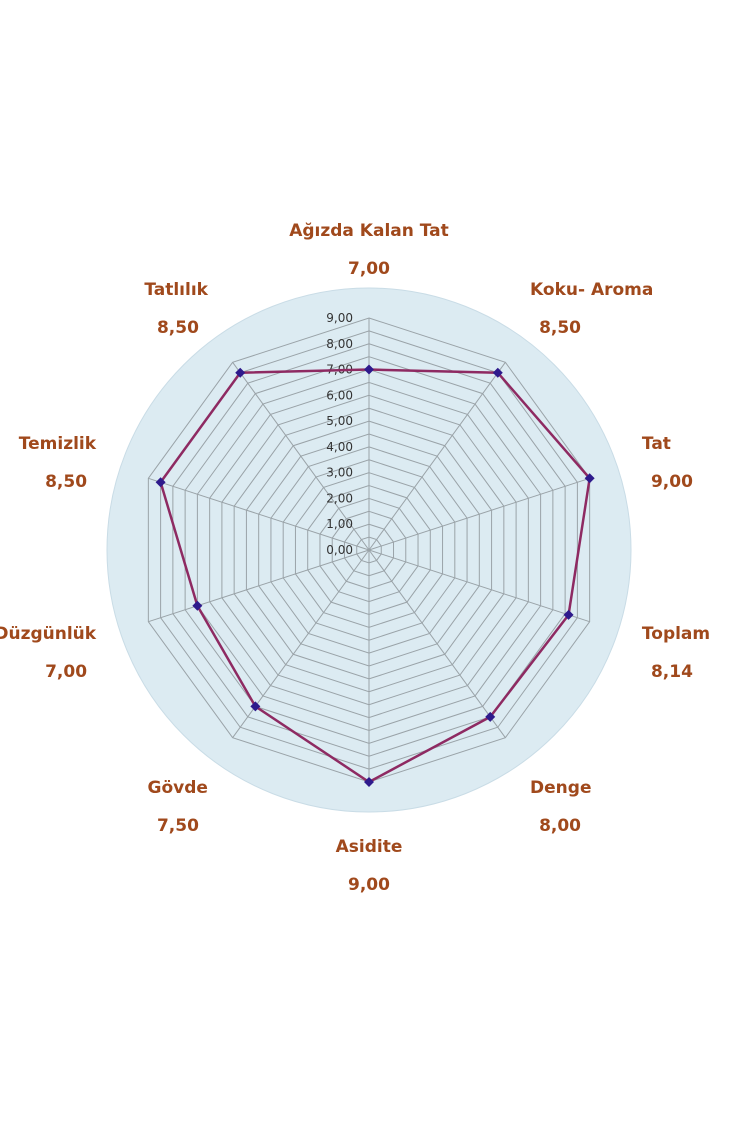  What do you see at coordinates (369, 847) in the screenshot?
I see `axis-label: Asidite` at bounding box center [369, 847].